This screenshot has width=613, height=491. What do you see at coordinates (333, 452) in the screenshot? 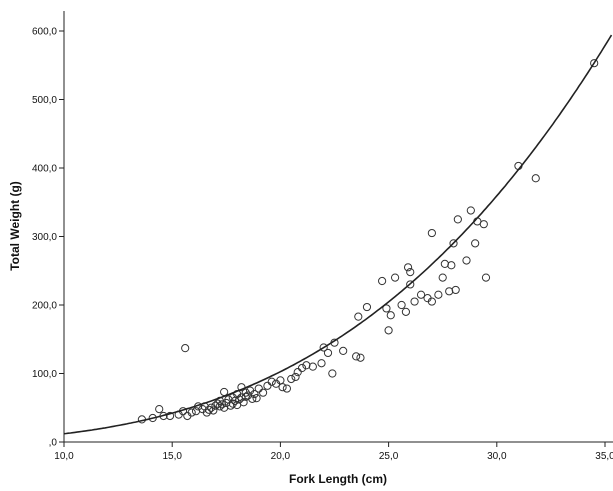
I see `x-ticks: 10,0 15,0 20,0 25,0 30,0 35,0` at bounding box center [333, 452].